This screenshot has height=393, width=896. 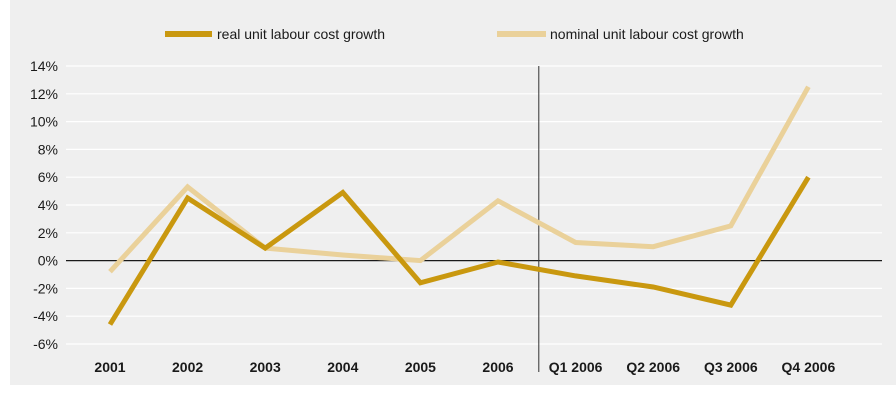 What do you see at coordinates (45, 288) in the screenshot?
I see `y-tick-label: -2%` at bounding box center [45, 288].